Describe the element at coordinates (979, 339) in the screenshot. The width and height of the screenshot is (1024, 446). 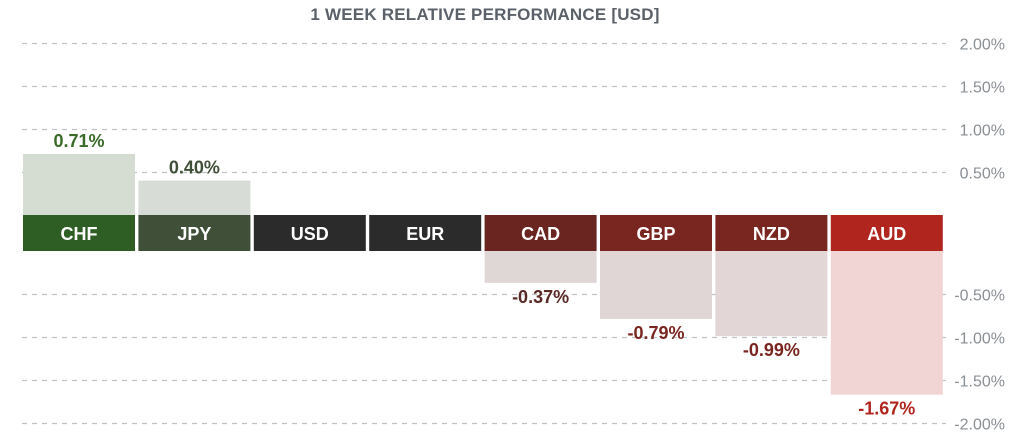
I see `y-tick-label: -1.00%` at that location.